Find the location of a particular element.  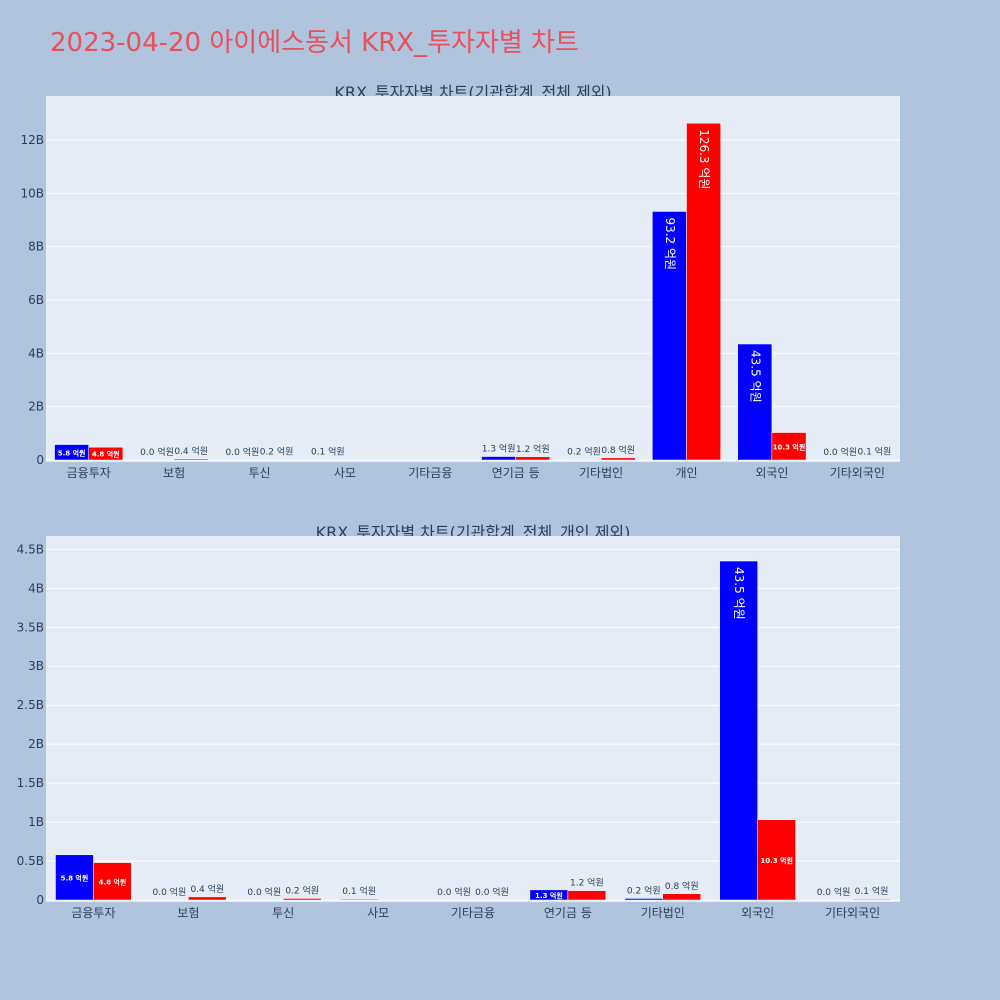

value-label: 93.2 억원 is located at coordinates (670, 243).